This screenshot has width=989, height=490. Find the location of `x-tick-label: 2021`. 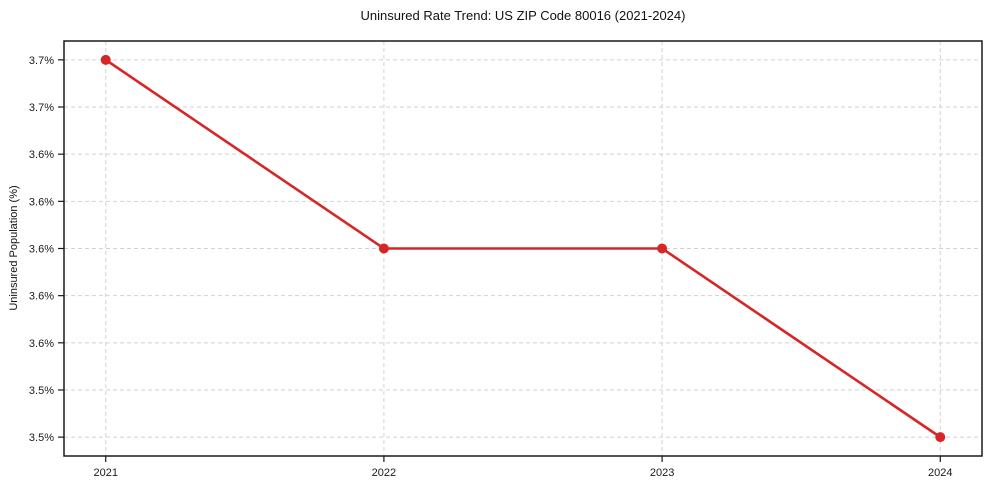

x-tick-label: 2021 is located at coordinates (105, 473).